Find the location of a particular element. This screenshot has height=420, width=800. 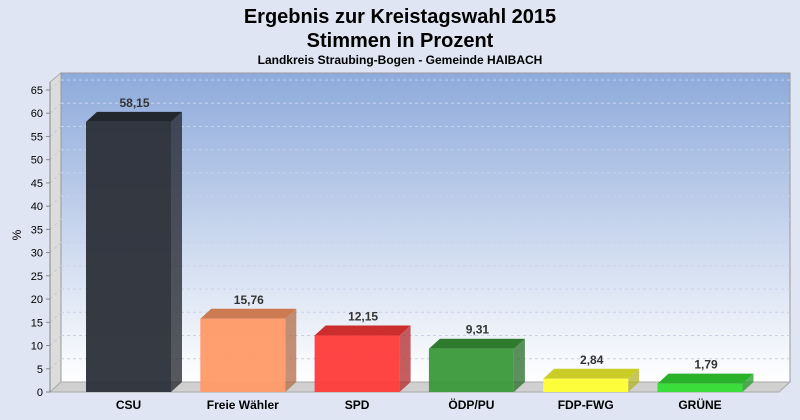

y-tick-label: 40 is located at coordinates (37, 207).